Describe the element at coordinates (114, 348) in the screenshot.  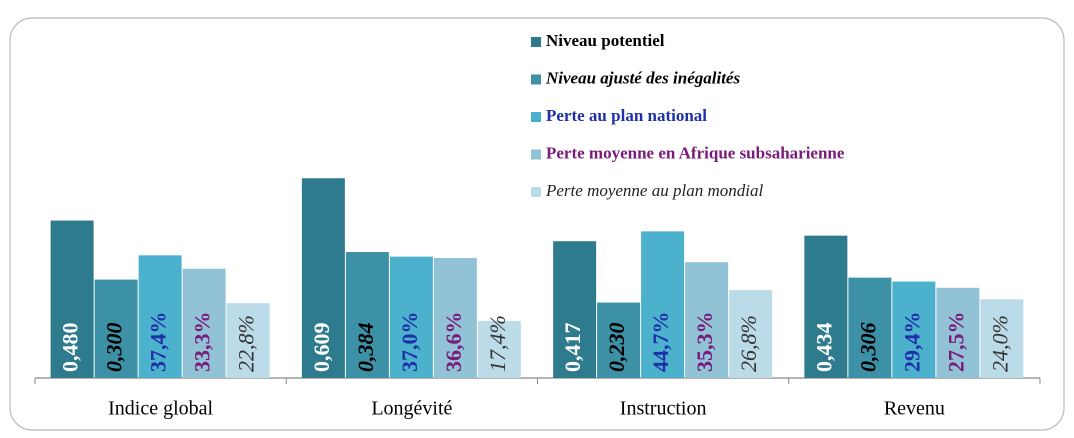
I see `value-label: 0,300` at that location.